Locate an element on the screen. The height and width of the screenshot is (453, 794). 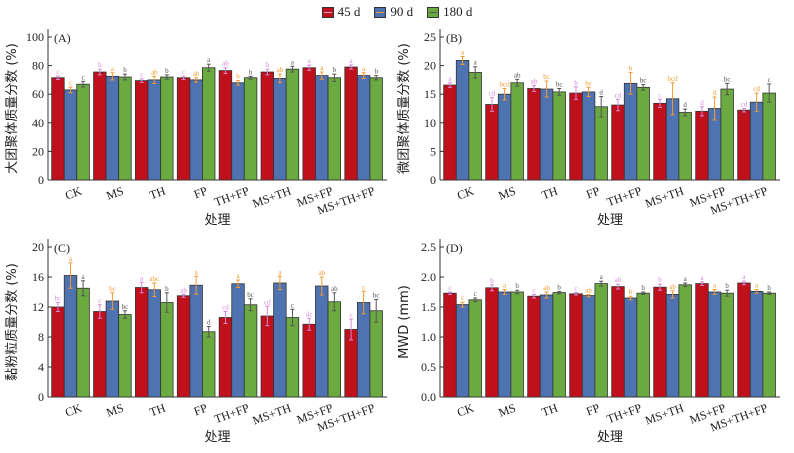
bar-ck-90d is located at coordinates (70, 336).